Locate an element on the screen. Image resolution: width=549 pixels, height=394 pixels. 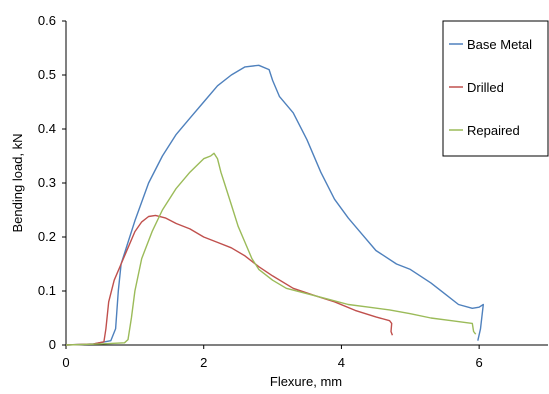
x-axis-title: Flexure, mm is located at coordinates (306, 381).